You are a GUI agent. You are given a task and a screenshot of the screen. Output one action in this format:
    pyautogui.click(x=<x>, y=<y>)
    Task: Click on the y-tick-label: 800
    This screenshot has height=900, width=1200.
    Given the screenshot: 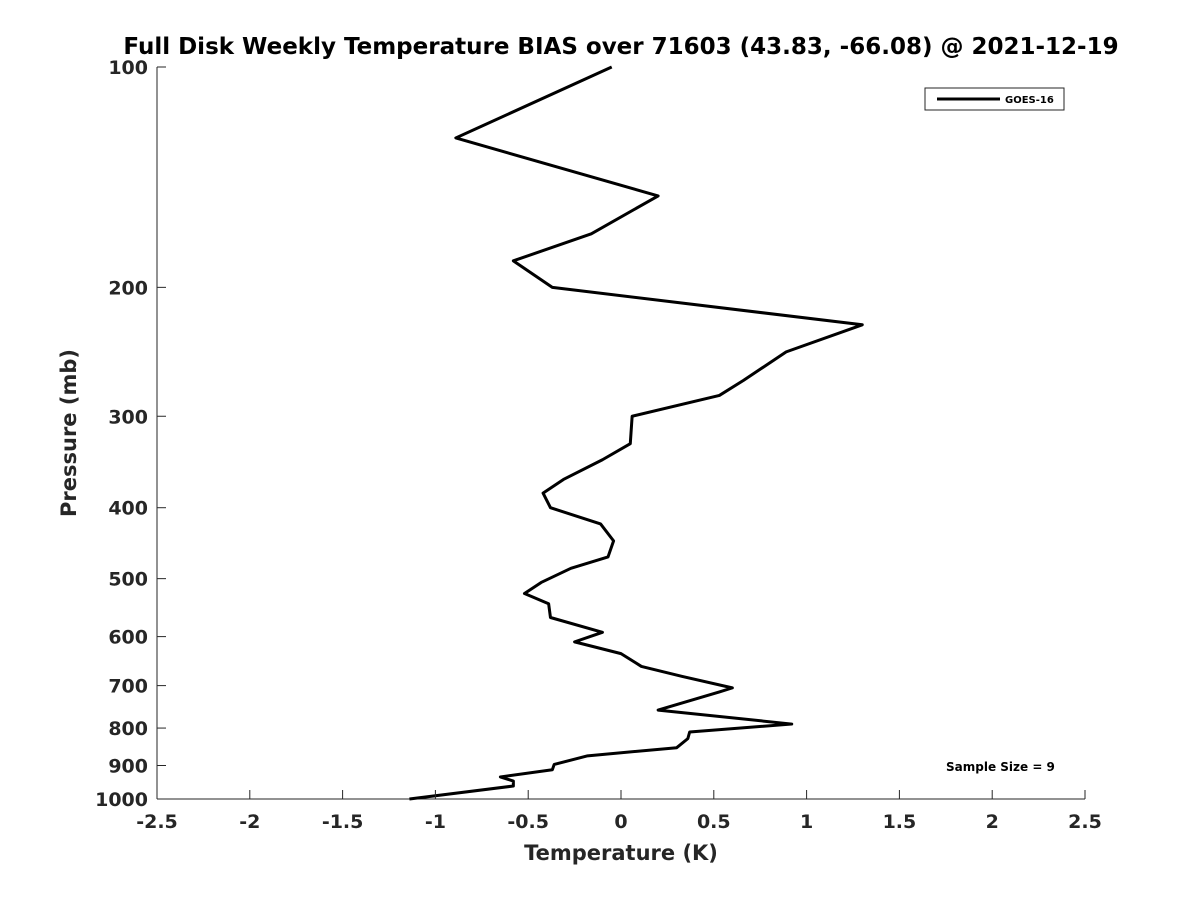 What is the action you would take?
    pyautogui.click(x=128, y=729)
    